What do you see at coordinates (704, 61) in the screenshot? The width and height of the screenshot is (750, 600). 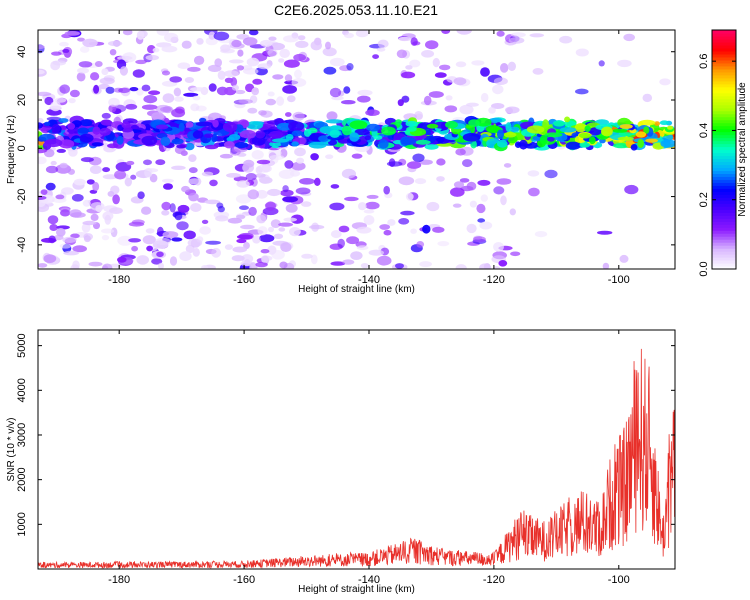 I see `colorbar-tick-label: 0.6` at bounding box center [704, 61].